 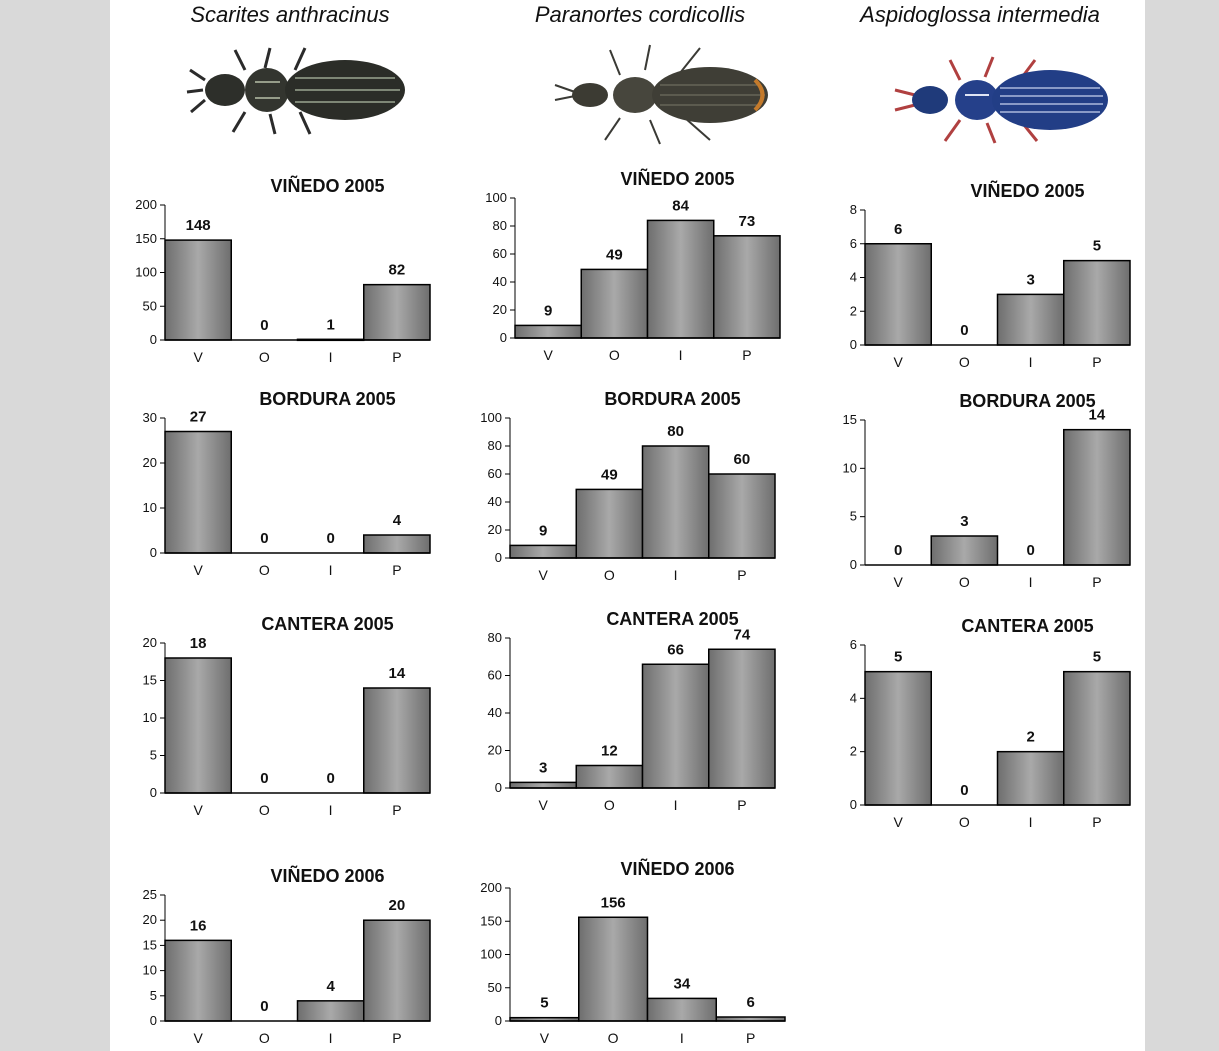 I want to click on data-label-V: 148, so click(x=198, y=225).